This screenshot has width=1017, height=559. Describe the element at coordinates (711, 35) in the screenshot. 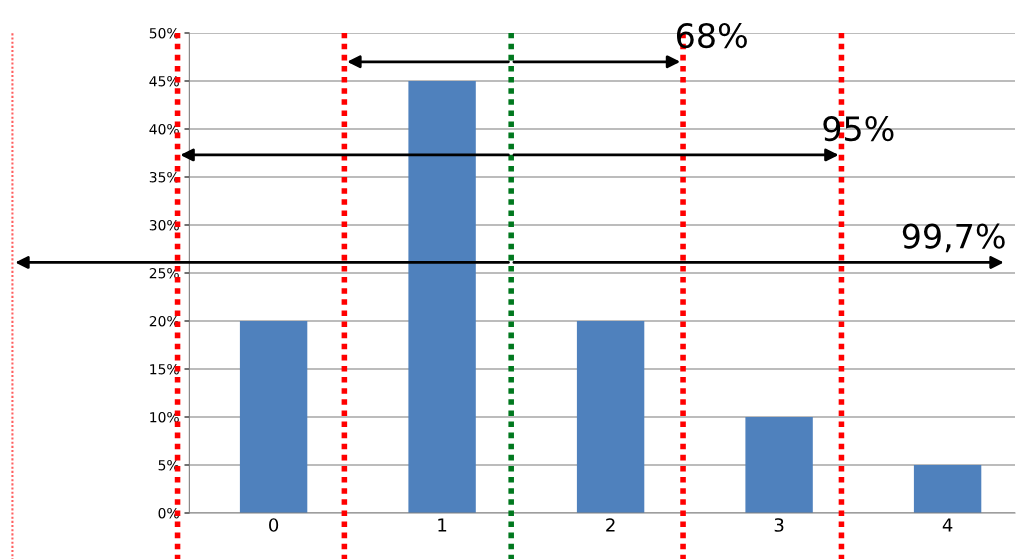

I see `annotation: 68%` at that location.